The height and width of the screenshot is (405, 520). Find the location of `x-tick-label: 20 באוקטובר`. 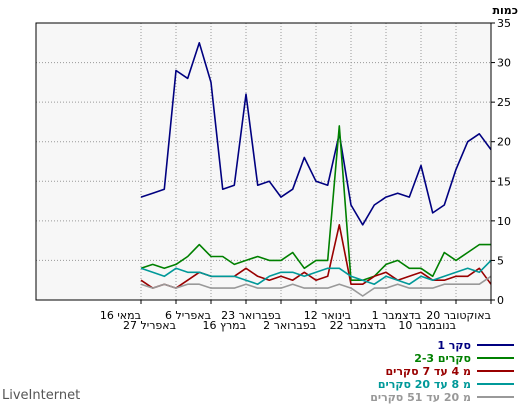

x-tick-label: 20 באוקטובר is located at coordinates (458, 315).